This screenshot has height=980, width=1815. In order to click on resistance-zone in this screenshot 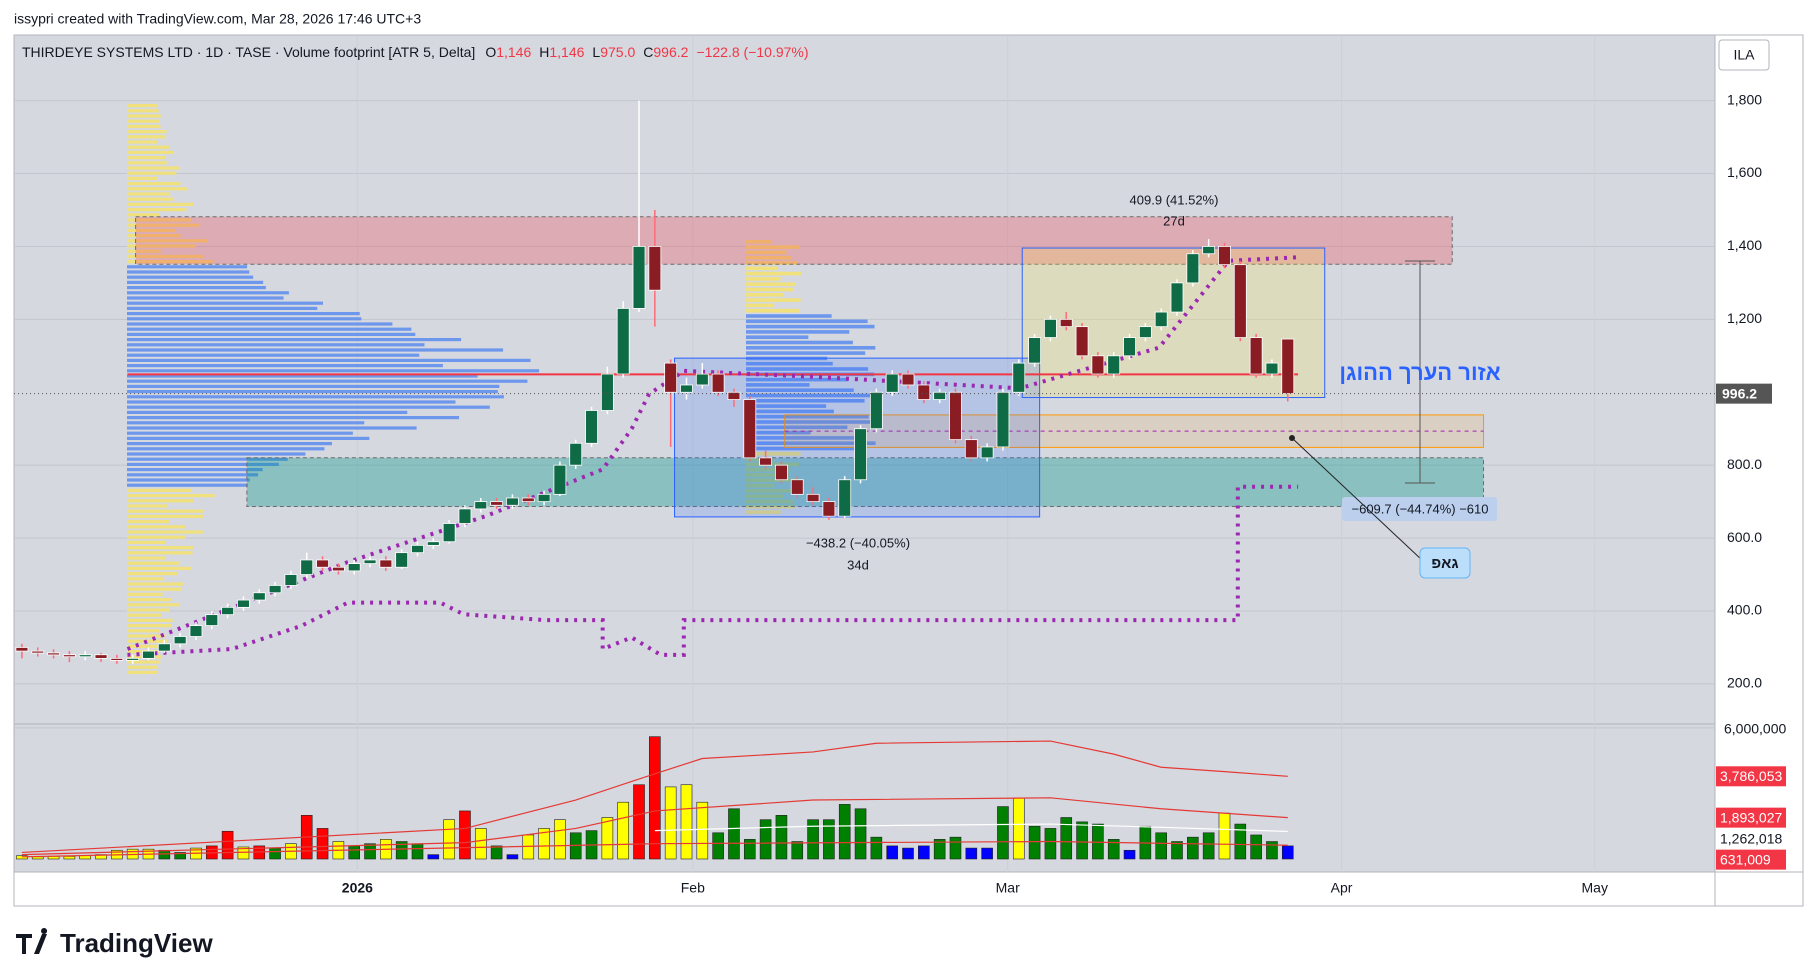, I will do `click(794, 240)`.